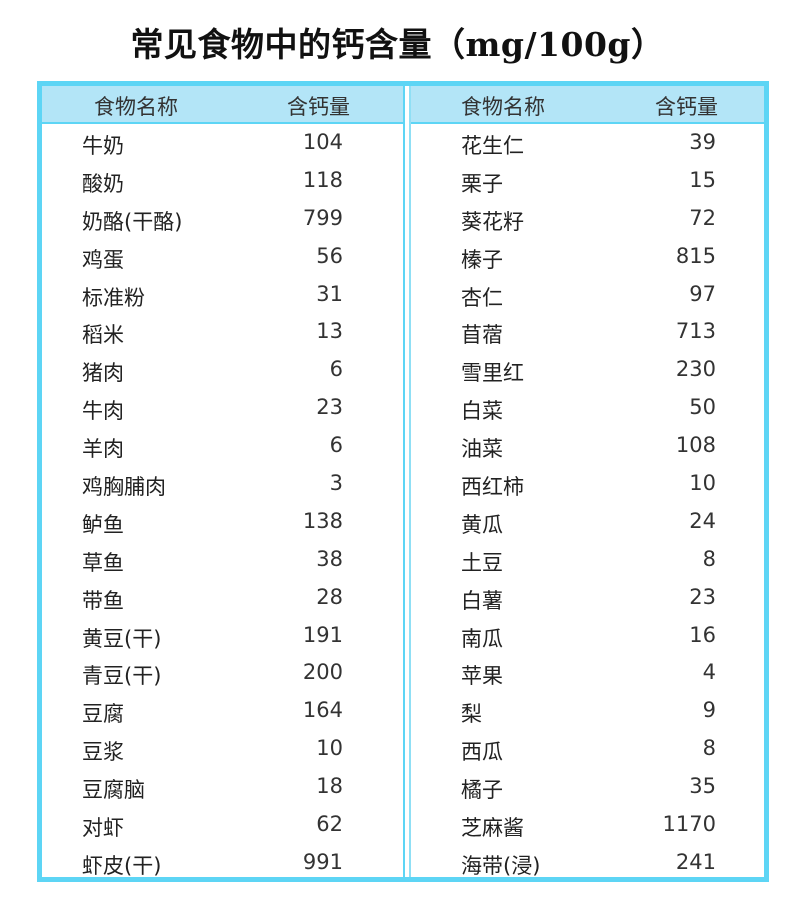 The image size is (795, 910). What do you see at coordinates (103, 449) in the screenshot?
I see `food-name: 羊肉` at bounding box center [103, 449].